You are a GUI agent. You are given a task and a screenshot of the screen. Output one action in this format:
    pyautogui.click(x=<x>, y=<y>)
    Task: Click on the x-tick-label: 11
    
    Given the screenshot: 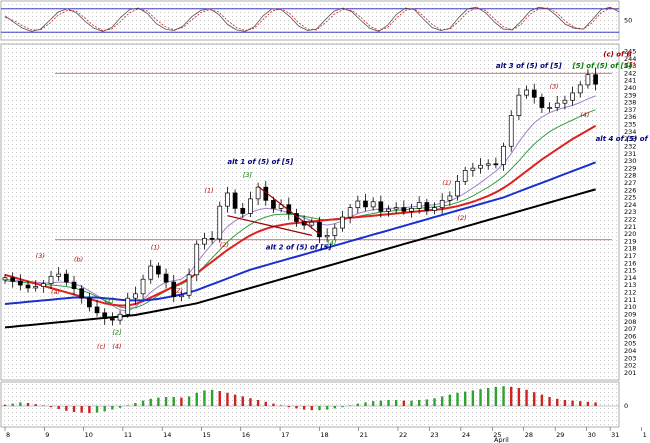 What is the action you would take?
    pyautogui.click(x=128, y=435)
    